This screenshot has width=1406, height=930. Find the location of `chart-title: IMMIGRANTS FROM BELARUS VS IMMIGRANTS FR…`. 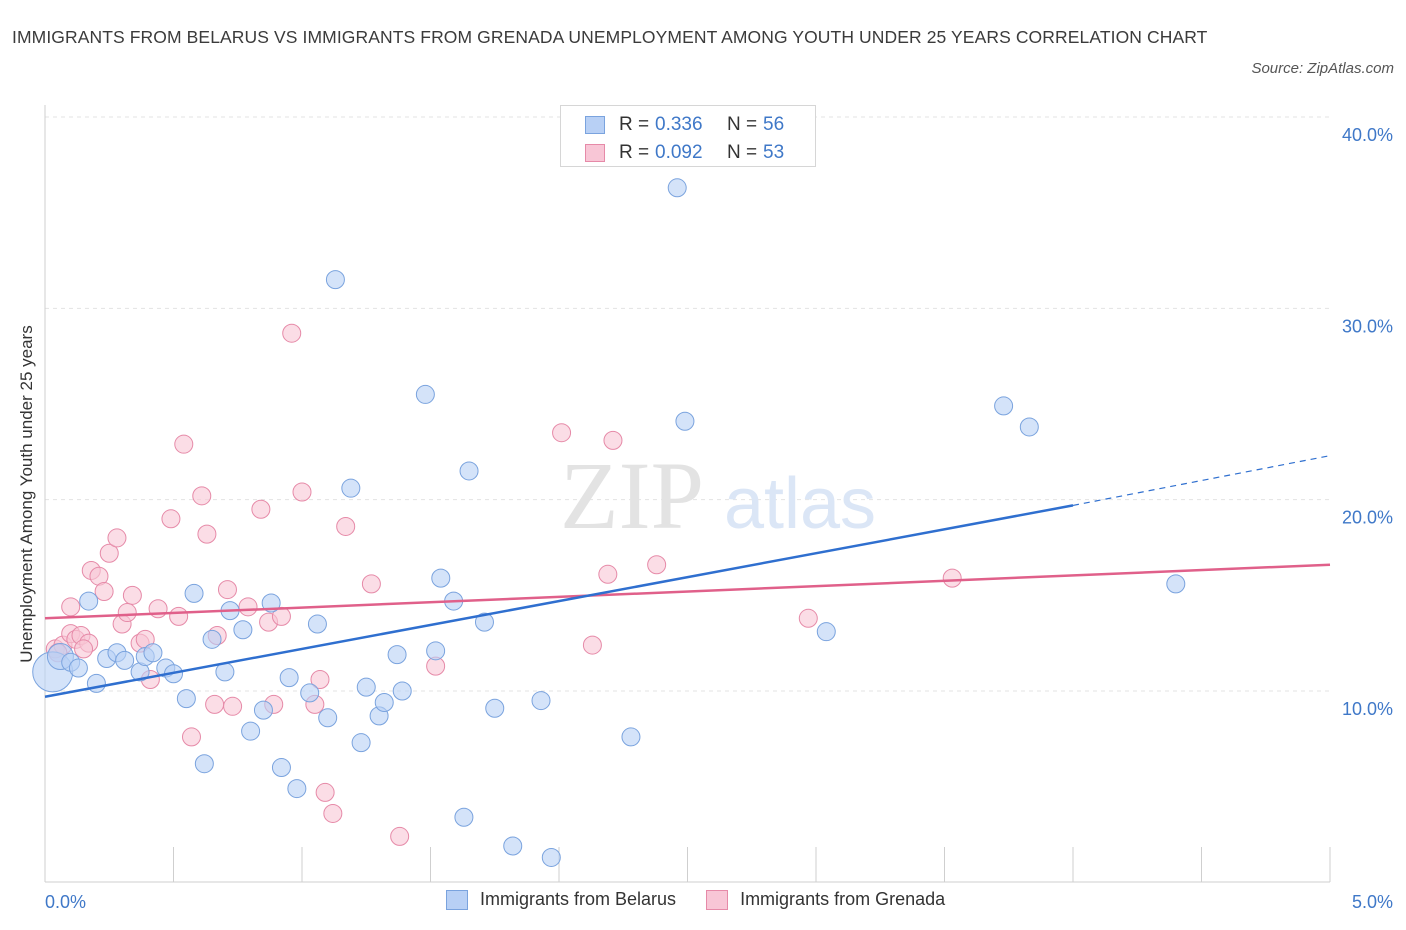

chart-title: IMMIGRANTS FROM BELARUS VS IMMIGRANTS FR… is located at coordinates (610, 37).